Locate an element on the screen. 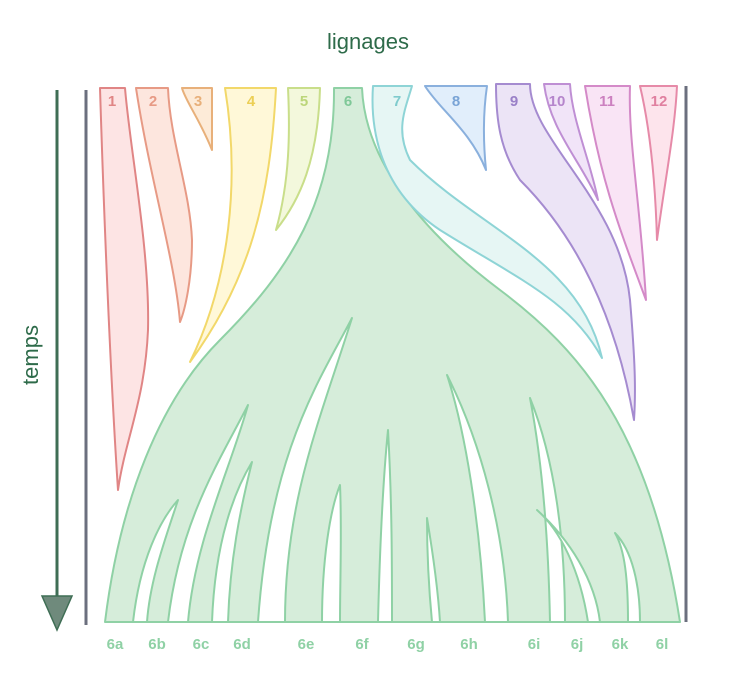 The image size is (754, 689). lineage-label: 6 is located at coordinates (348, 101).